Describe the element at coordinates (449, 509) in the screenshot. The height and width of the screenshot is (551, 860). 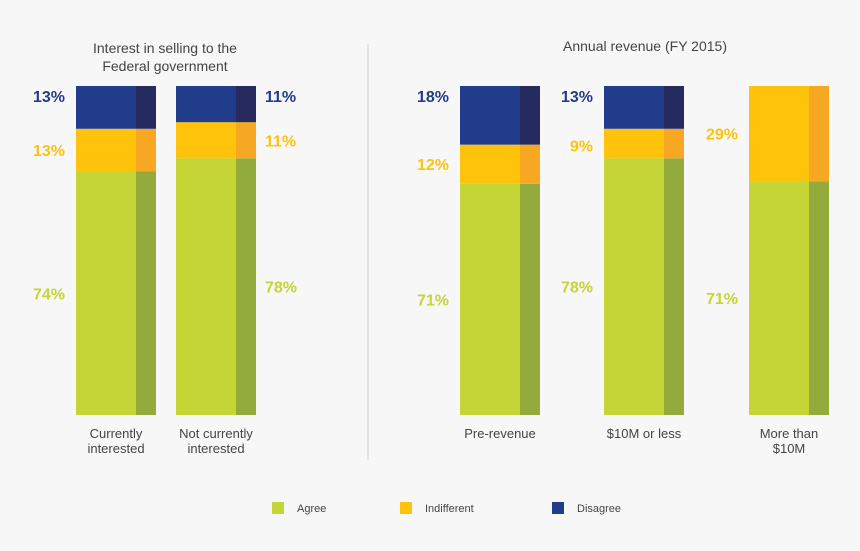
I see `legend-label-indifferent: Indifferent` at that location.